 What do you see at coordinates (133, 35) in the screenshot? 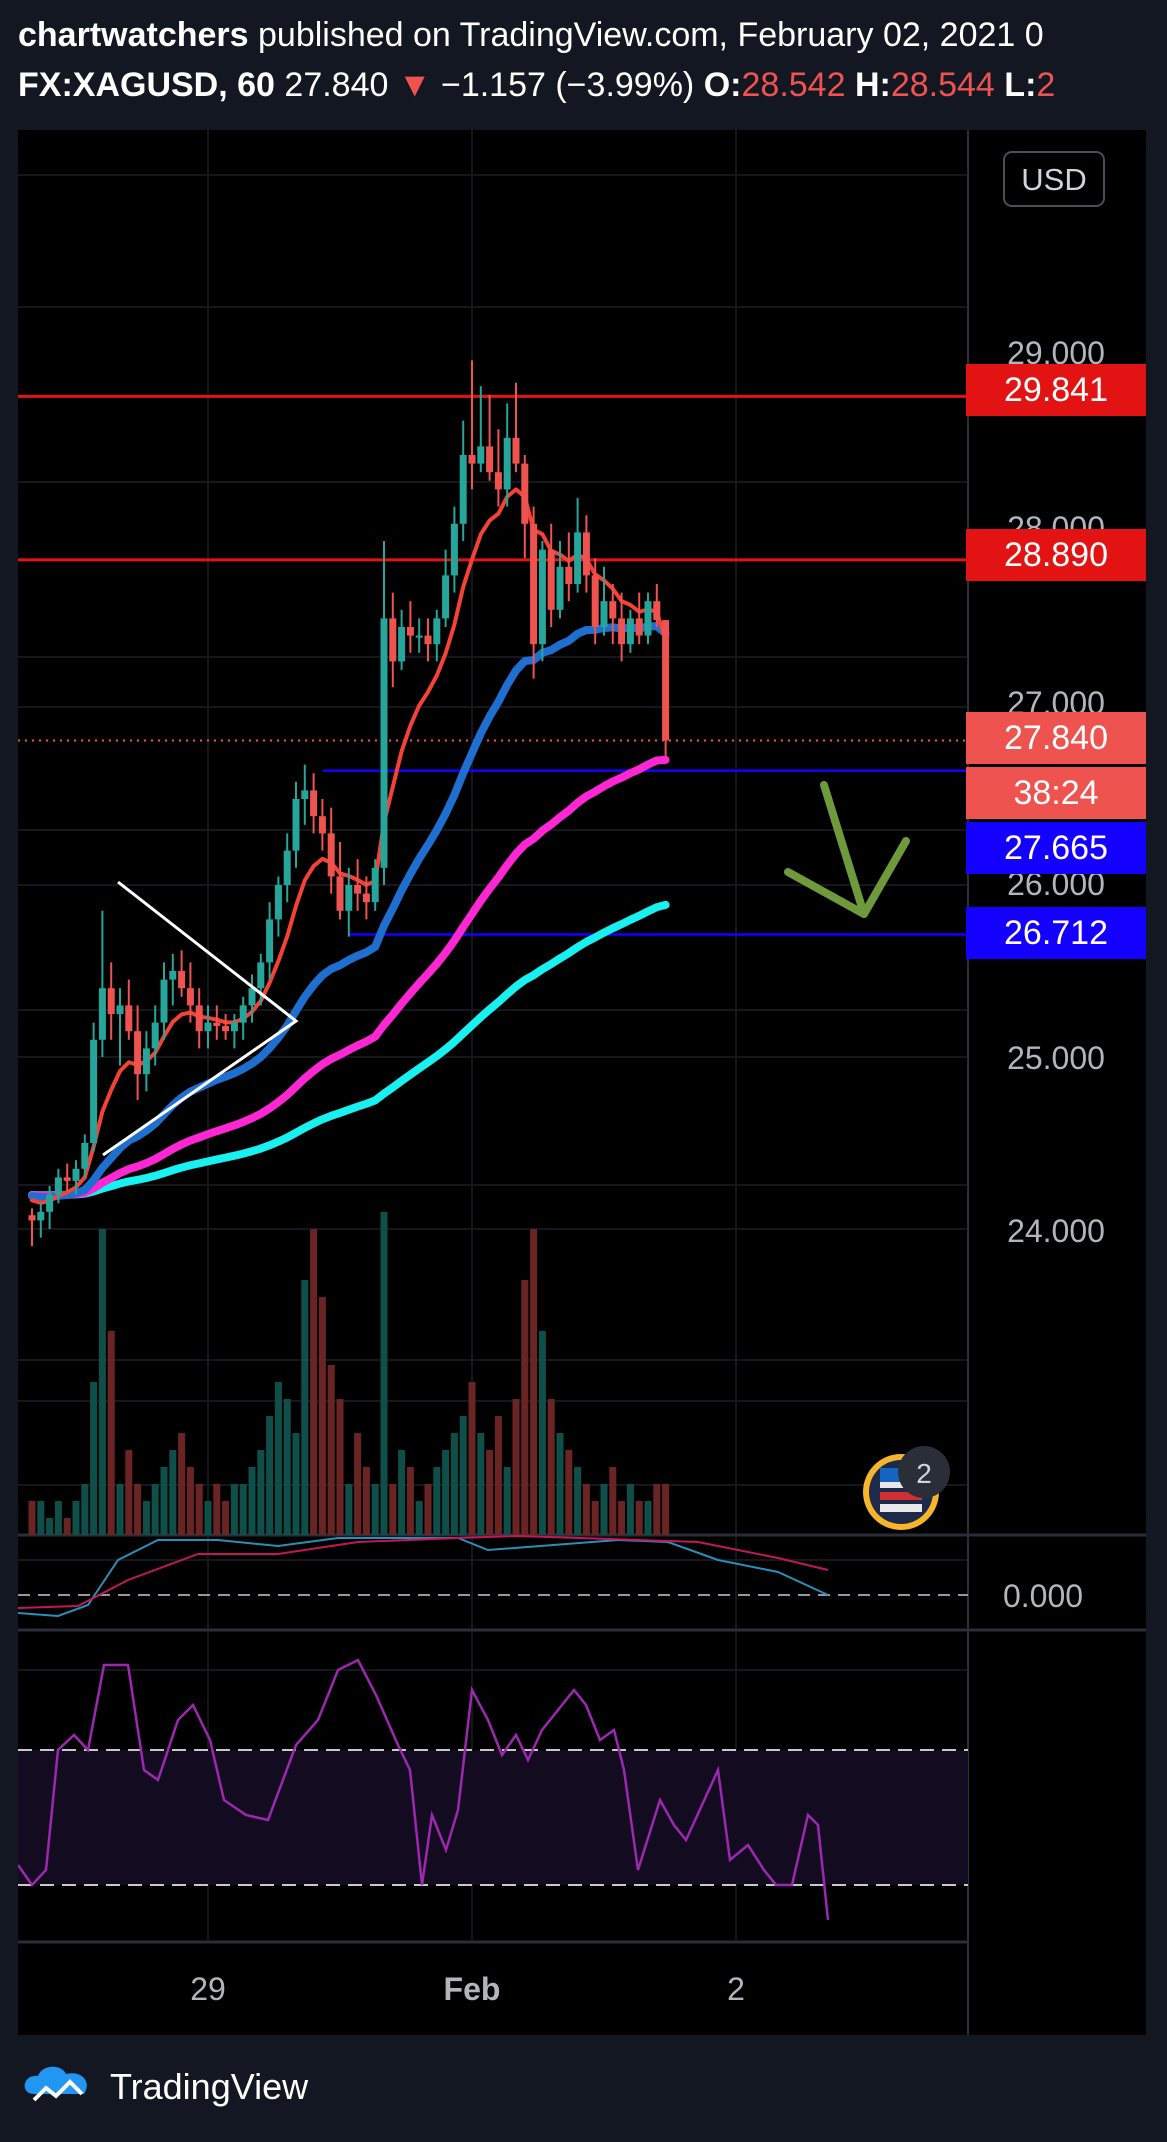
I see `author-name: chartwatchers` at bounding box center [133, 35].